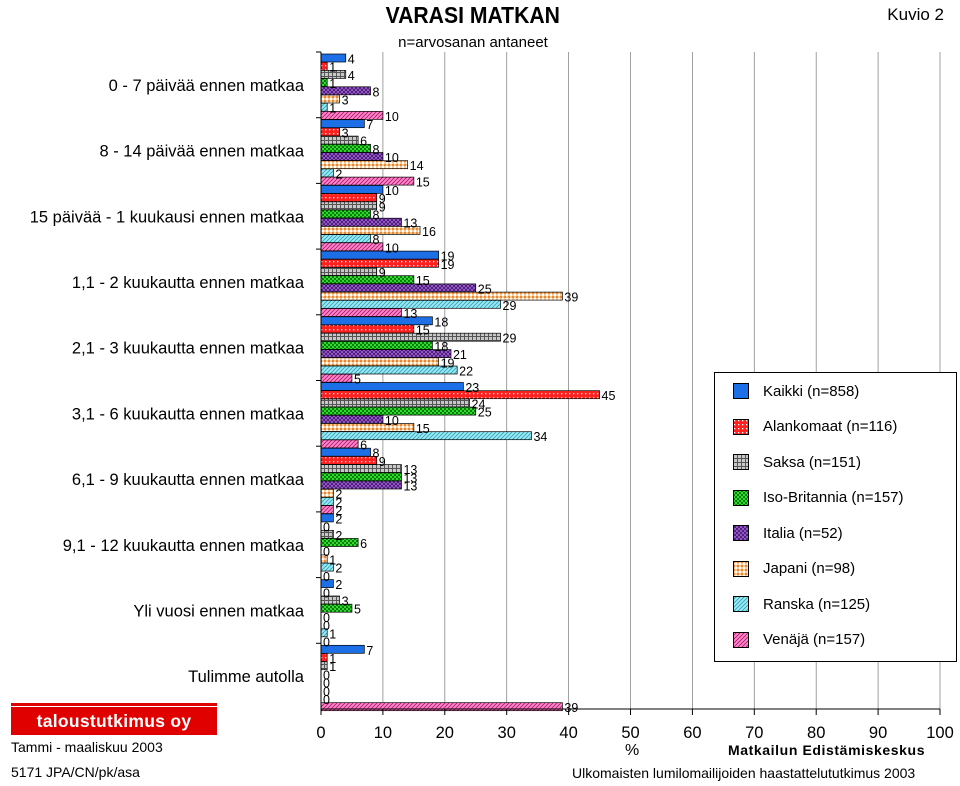 The image size is (960, 786). I want to click on value-label: 24, so click(479, 404).